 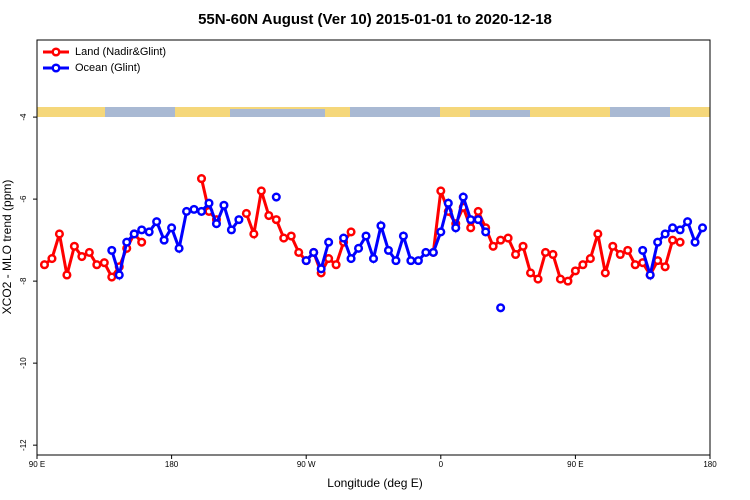 What do you see at coordinates (441, 464) in the screenshot?
I see `x-tick-label: 0` at bounding box center [441, 464].